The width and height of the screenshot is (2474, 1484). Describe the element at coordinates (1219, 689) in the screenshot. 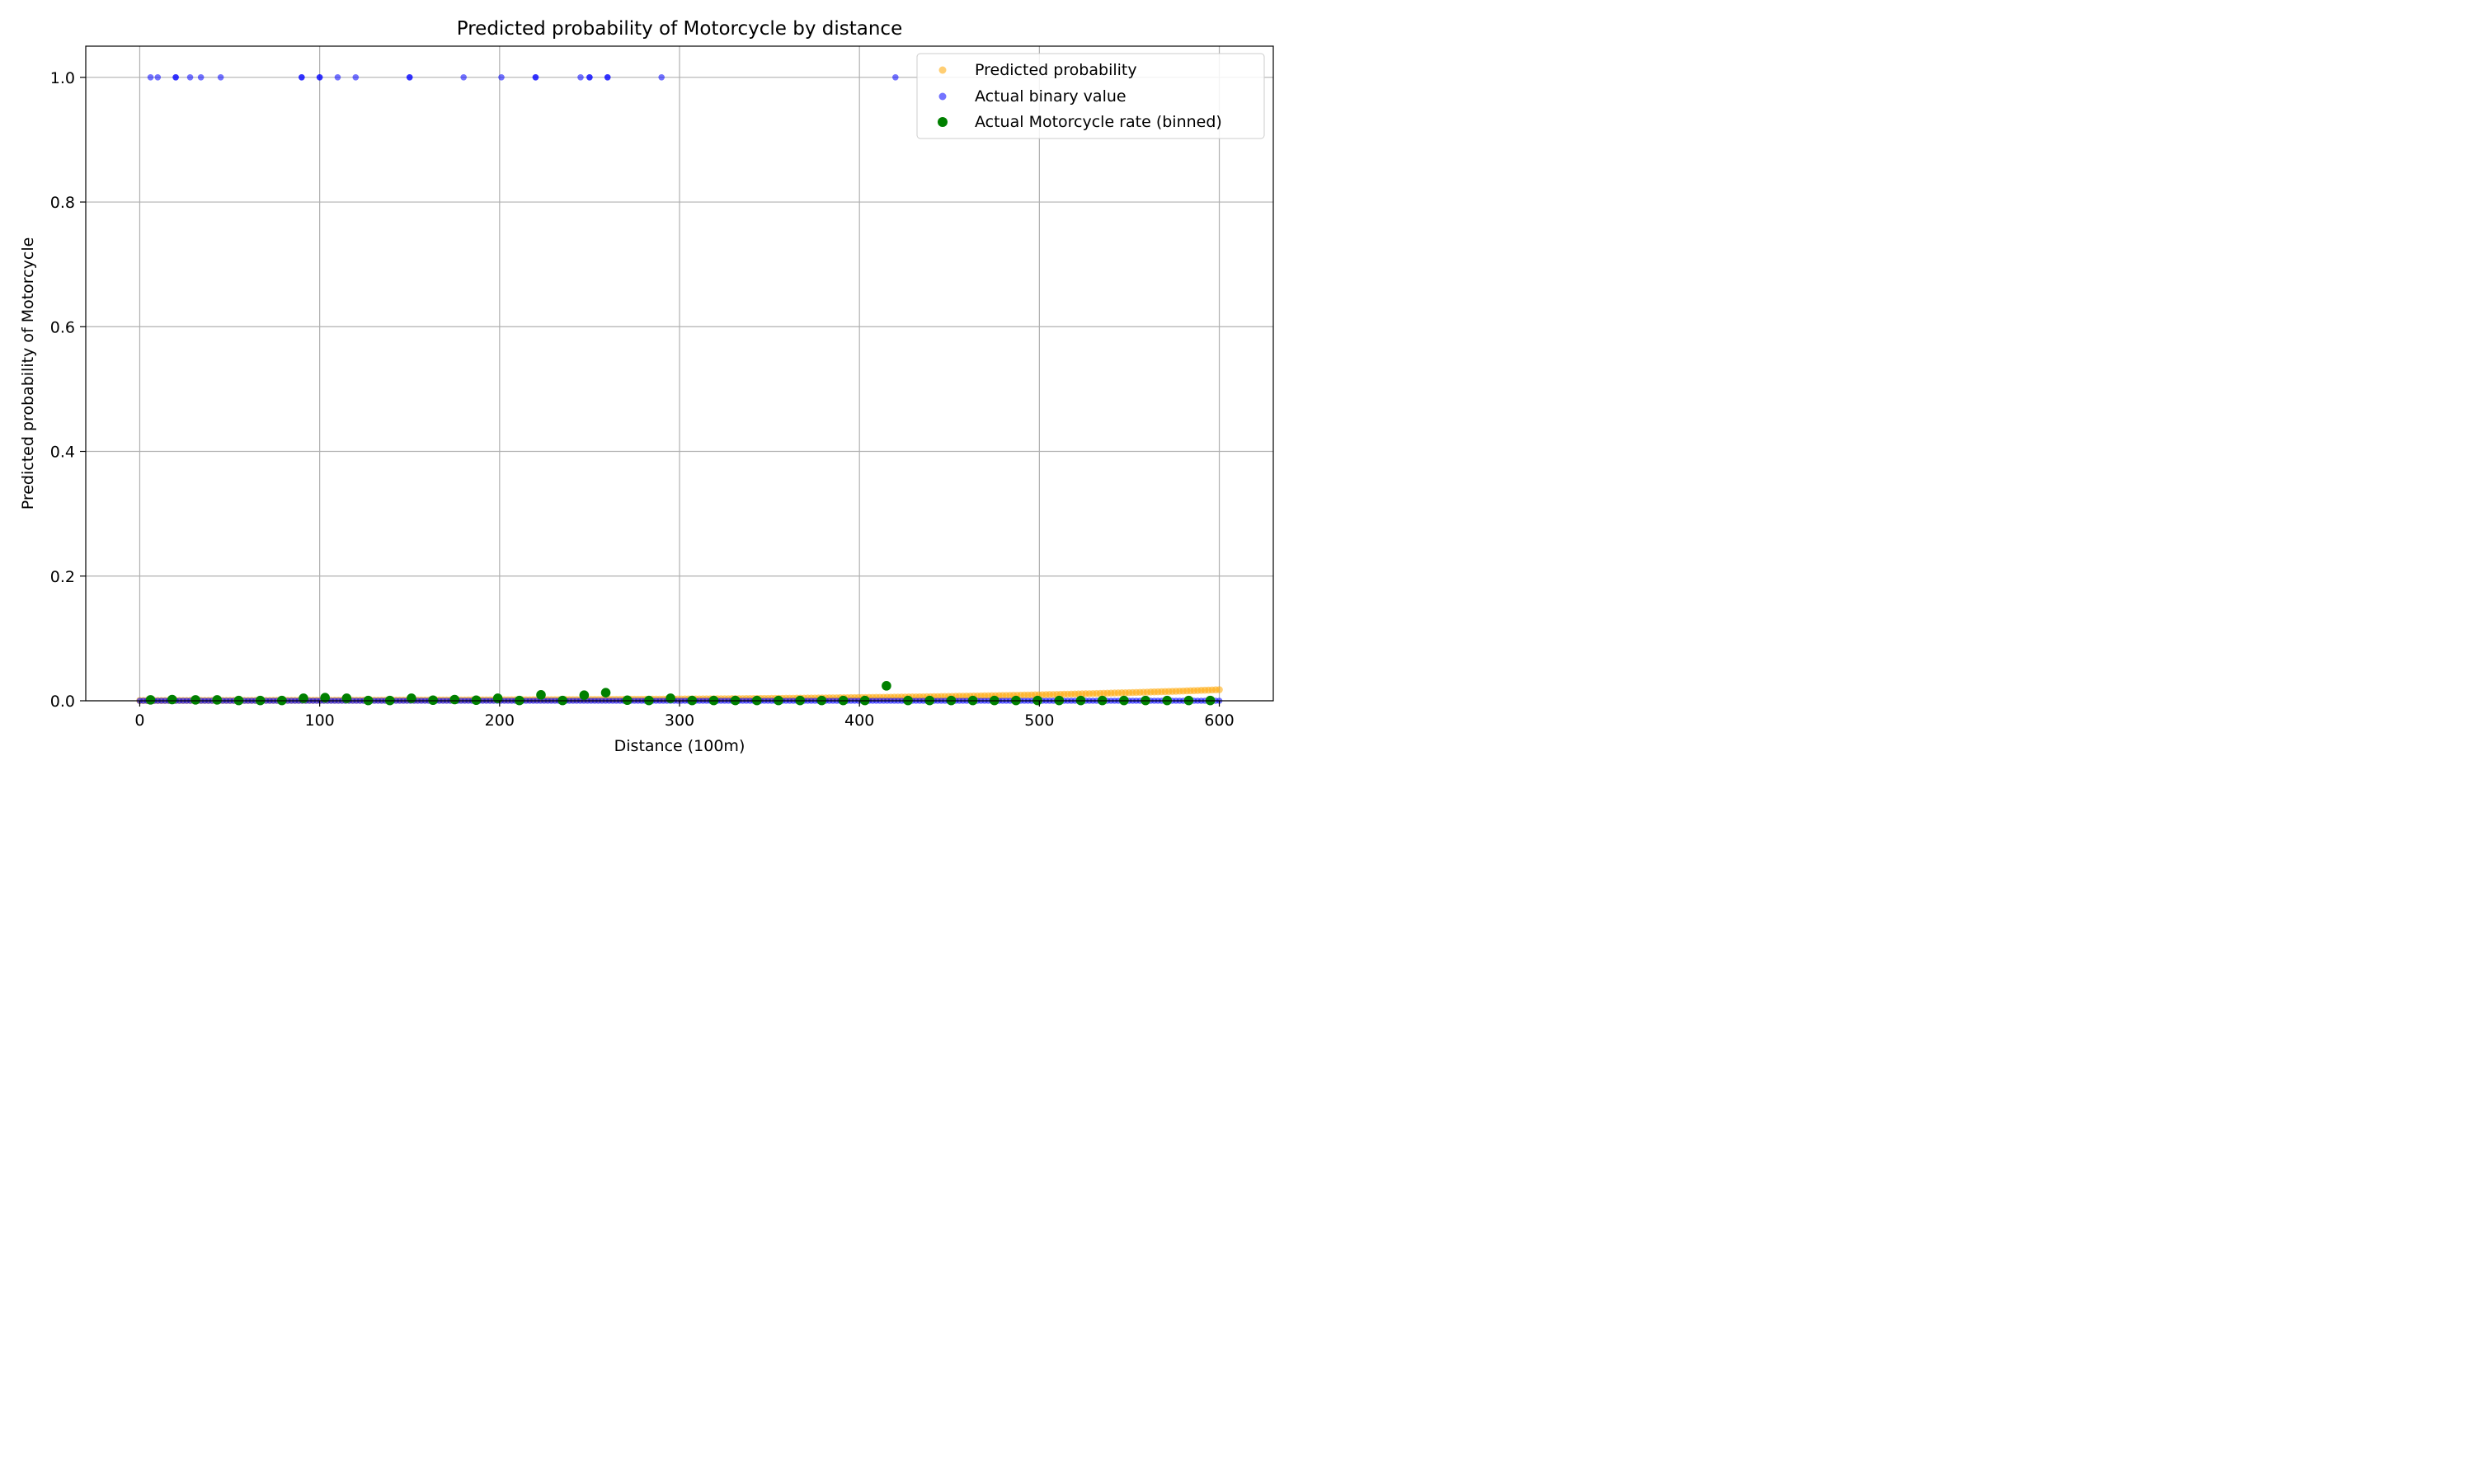

I see `predicted-point` at that location.